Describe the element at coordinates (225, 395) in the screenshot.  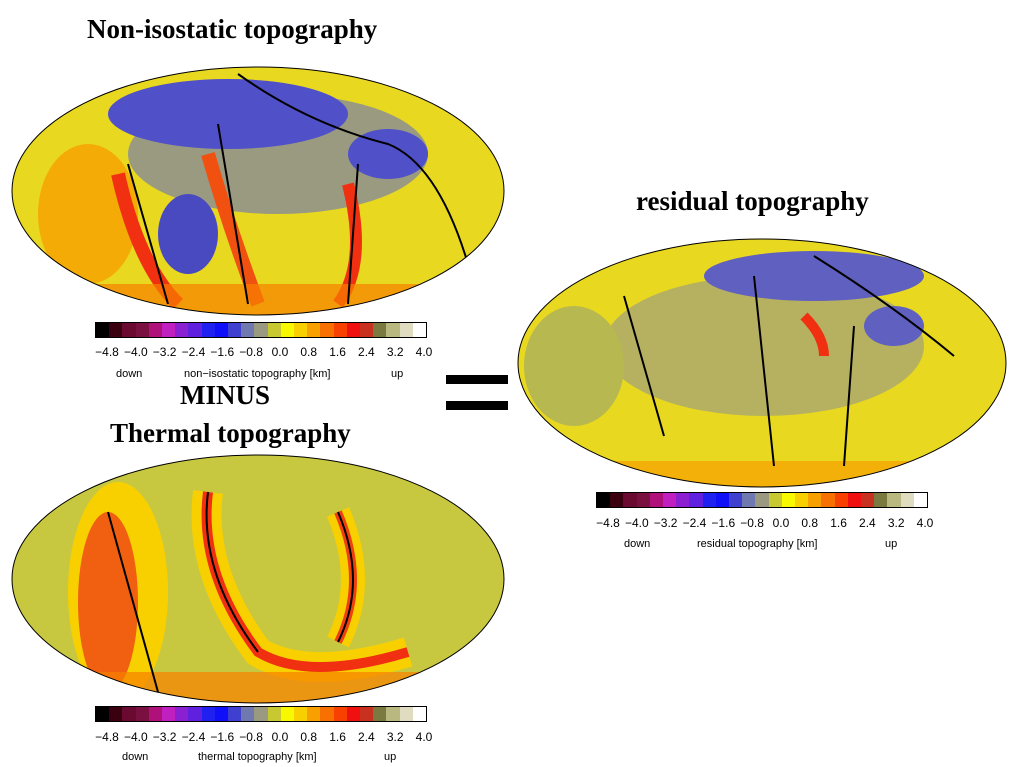
I see `title-minus: MINUS` at that location.